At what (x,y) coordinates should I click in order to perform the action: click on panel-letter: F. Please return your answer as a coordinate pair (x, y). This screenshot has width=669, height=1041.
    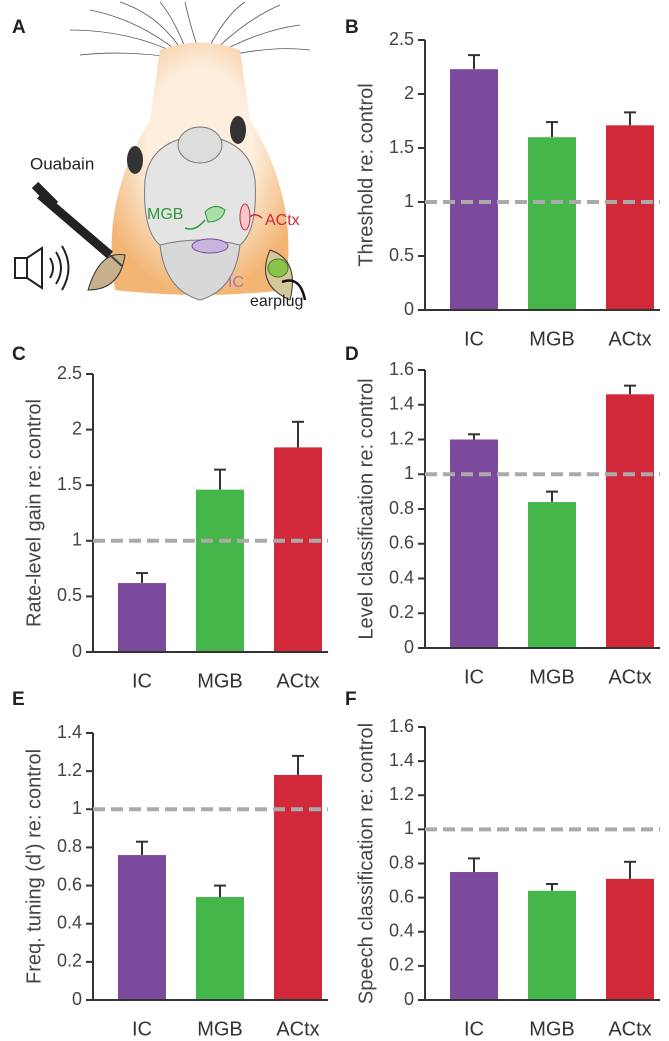
    Looking at the image, I should click on (351, 699).